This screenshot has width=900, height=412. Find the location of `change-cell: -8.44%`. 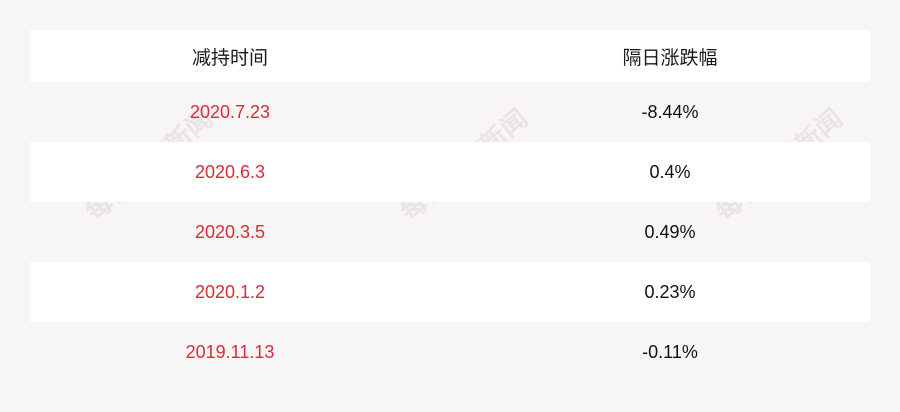

change-cell: -8.44% is located at coordinates (670, 111).